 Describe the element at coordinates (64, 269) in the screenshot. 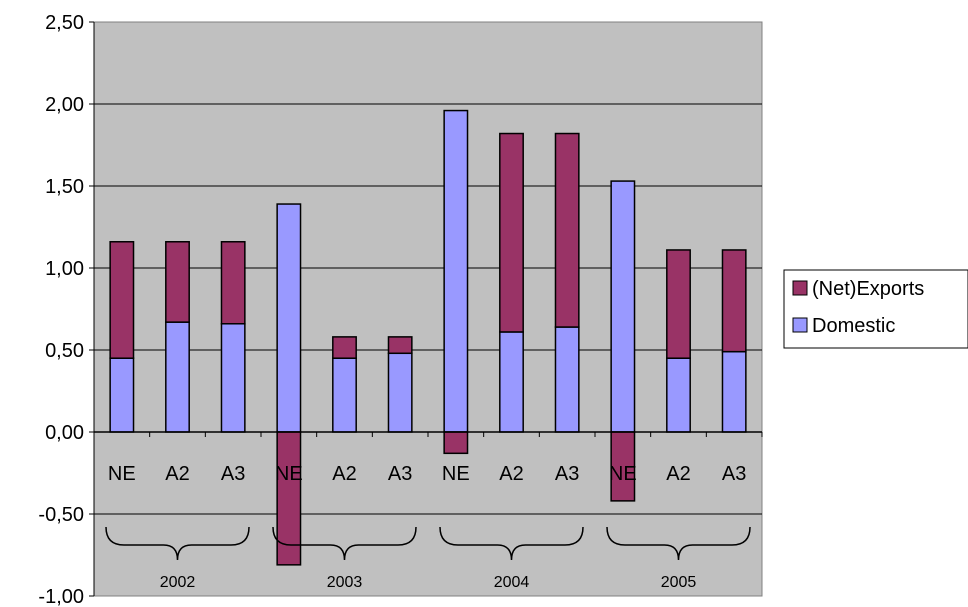

I see `y-tick-label: 1,00` at that location.